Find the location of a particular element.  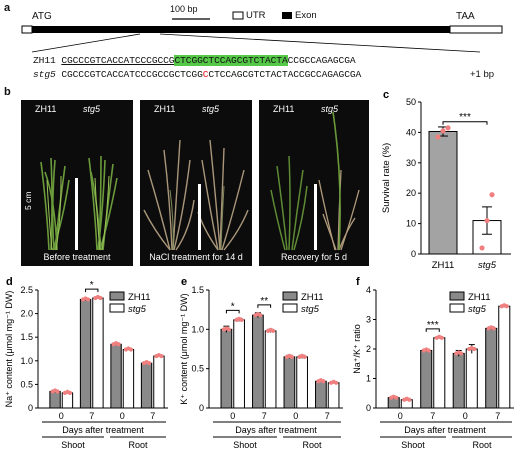

y-tick-label: 2.5 is located at coordinates (26, 290).